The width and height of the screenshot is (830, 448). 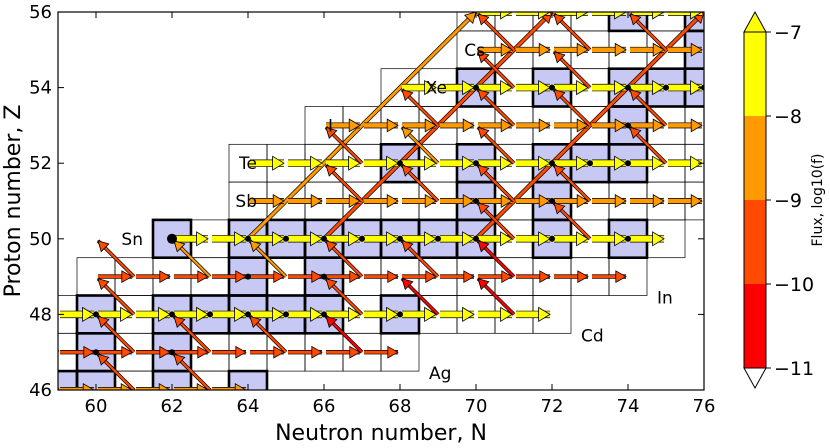 What do you see at coordinates (40, 239) in the screenshot?
I see `y-tick-label: 50` at bounding box center [40, 239].